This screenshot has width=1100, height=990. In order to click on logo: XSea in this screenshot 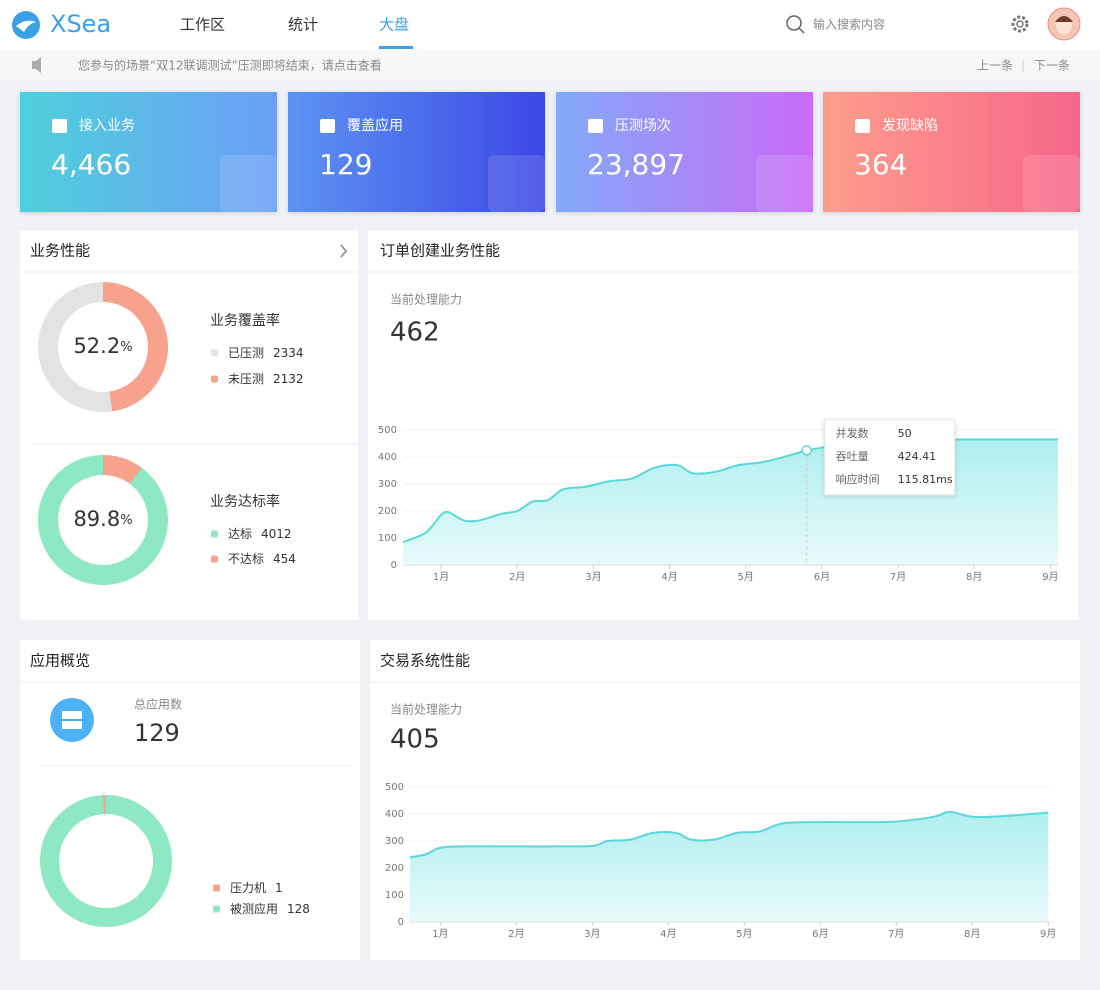, I will do `click(80, 24)`.